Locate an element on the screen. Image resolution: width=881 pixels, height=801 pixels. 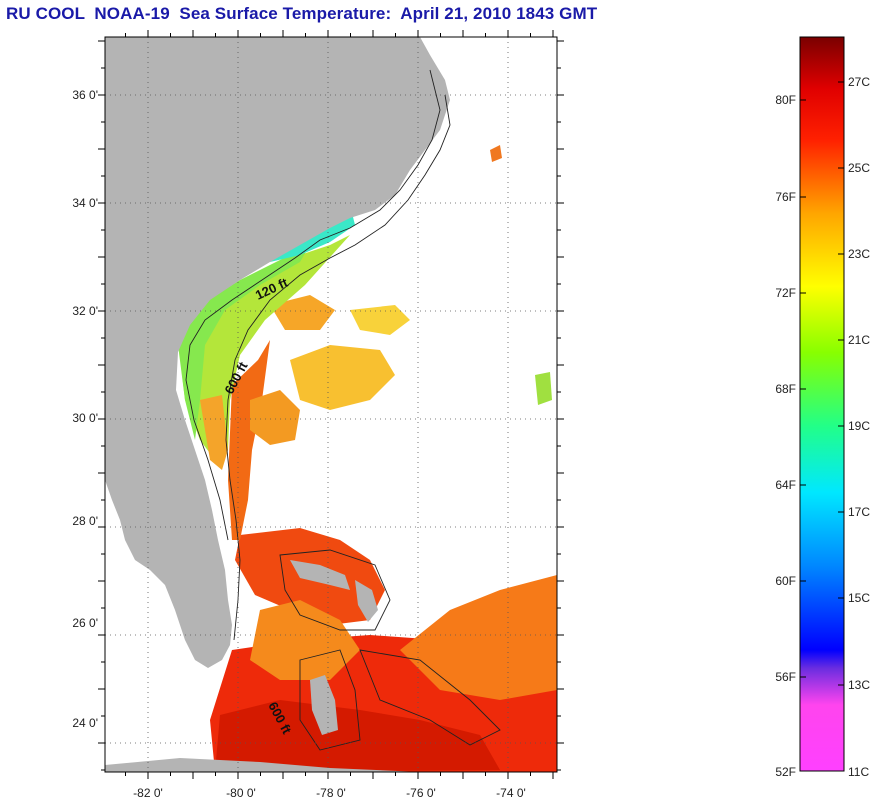
lat-label: 24 0' is located at coordinates (85, 723).